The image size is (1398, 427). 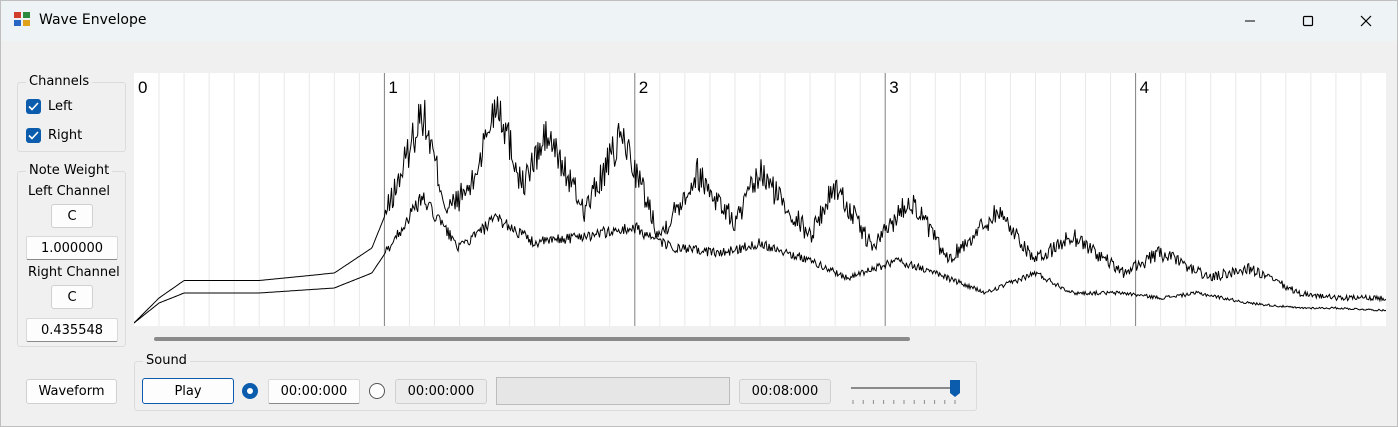 I want to click on current-time-radio, so click(x=377, y=391).